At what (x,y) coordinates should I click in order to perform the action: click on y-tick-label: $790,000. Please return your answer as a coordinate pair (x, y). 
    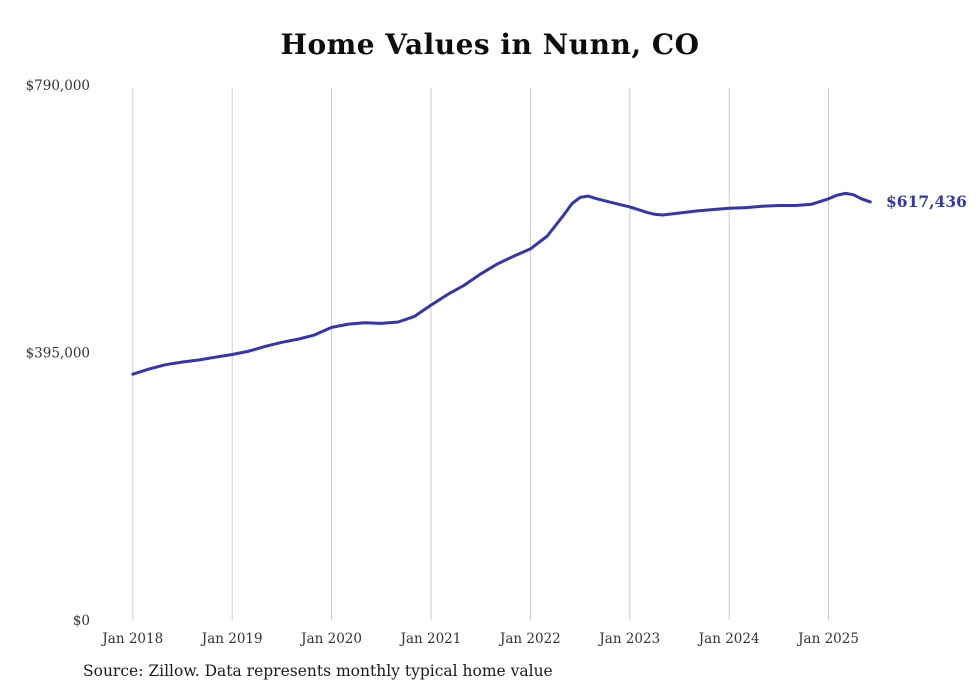
    Looking at the image, I should click on (58, 86).